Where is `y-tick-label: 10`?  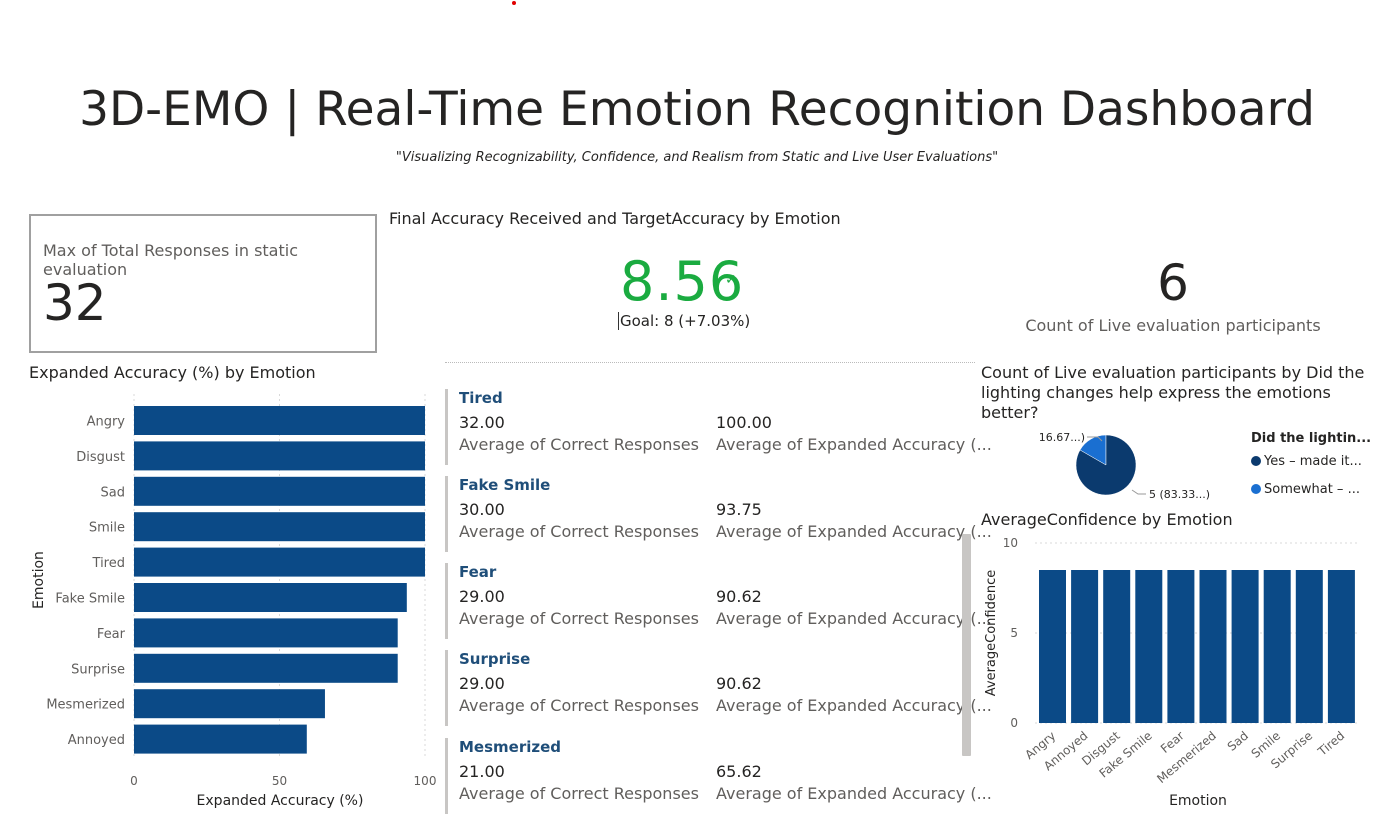 y-tick-label: 10 is located at coordinates (1010, 543).